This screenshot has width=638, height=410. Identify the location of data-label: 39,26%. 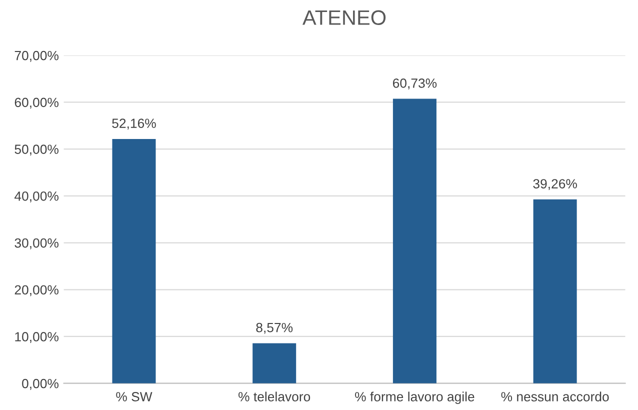
(555, 184).